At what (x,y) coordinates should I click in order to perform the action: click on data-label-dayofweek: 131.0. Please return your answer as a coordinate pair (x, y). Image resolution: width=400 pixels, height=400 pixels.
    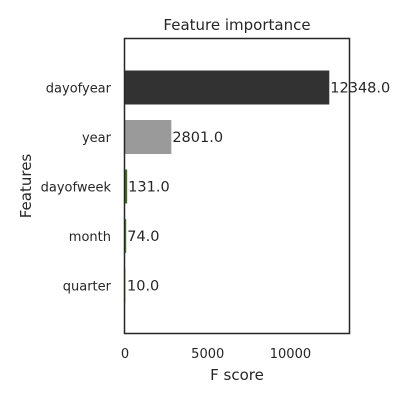
    Looking at the image, I should click on (149, 188).